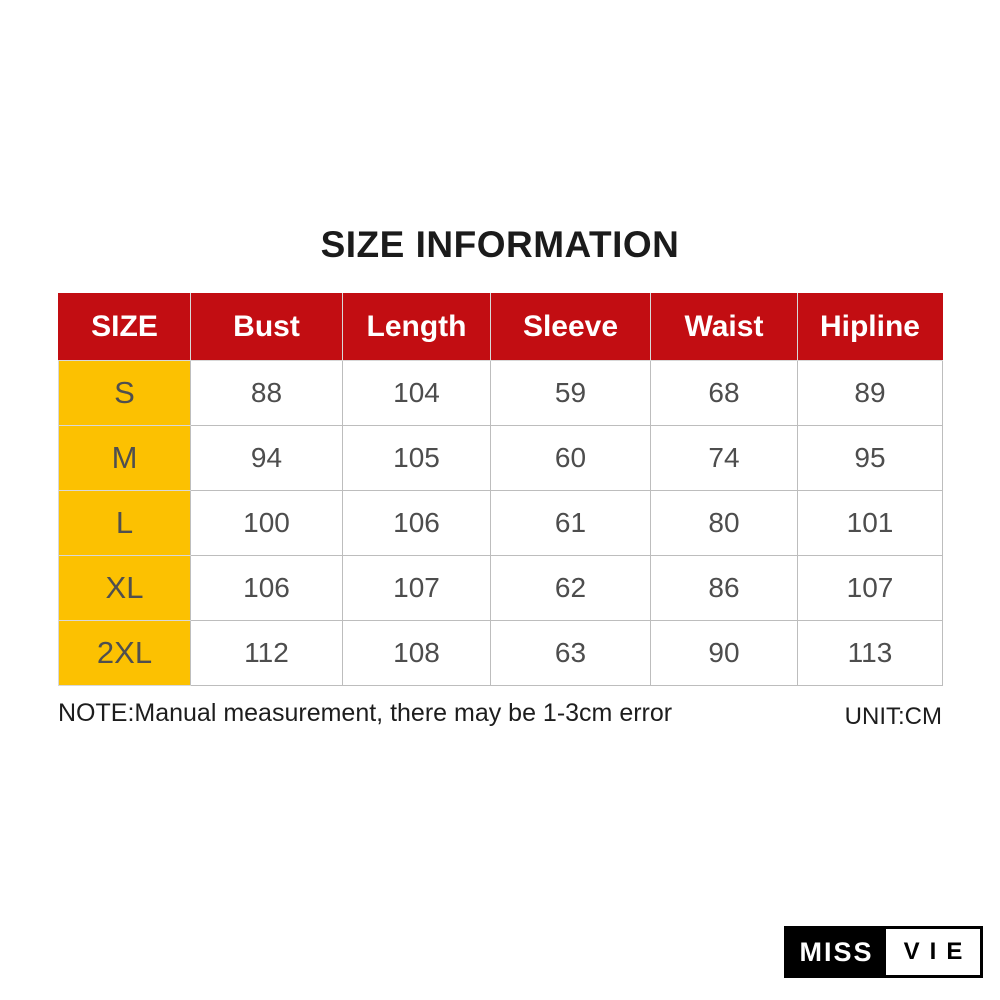  What do you see at coordinates (266, 327) in the screenshot?
I see `column-header-bust: Bust` at bounding box center [266, 327].